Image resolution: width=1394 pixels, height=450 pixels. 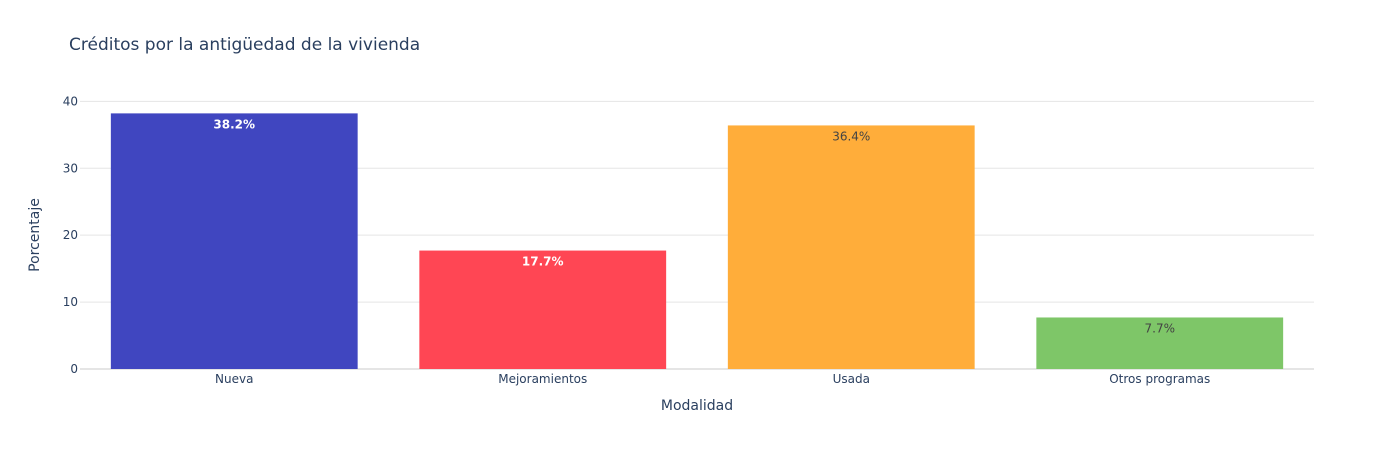 I want to click on x-tick-label: Otros programas, so click(x=1159, y=379).